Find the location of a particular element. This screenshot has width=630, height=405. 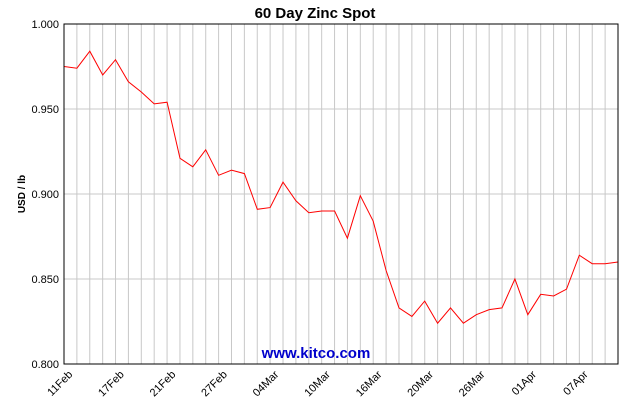

y-tick-label: 0.900 is located at coordinates (45, 195).